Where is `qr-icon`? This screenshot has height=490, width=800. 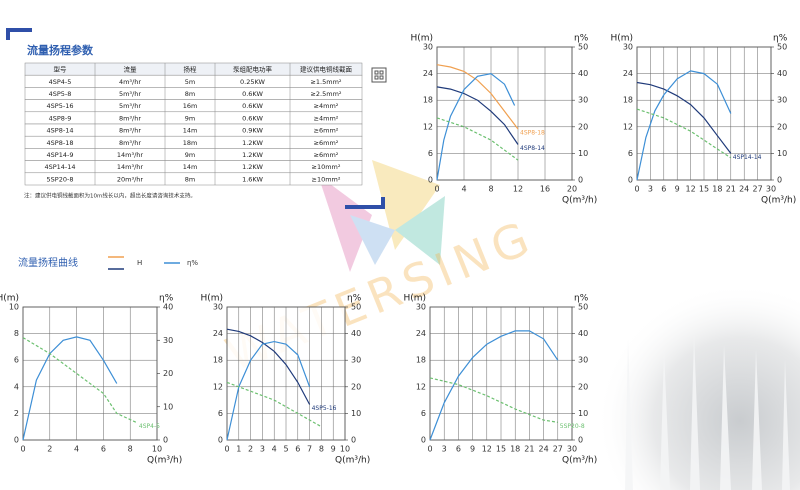 qr-icon is located at coordinates (379, 75).